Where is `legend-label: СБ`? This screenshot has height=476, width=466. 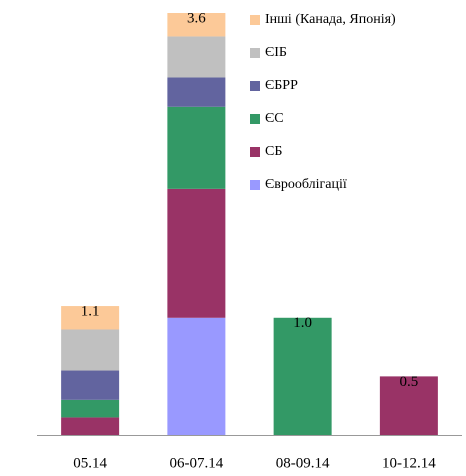 legend-label: СБ is located at coordinates (273, 151).